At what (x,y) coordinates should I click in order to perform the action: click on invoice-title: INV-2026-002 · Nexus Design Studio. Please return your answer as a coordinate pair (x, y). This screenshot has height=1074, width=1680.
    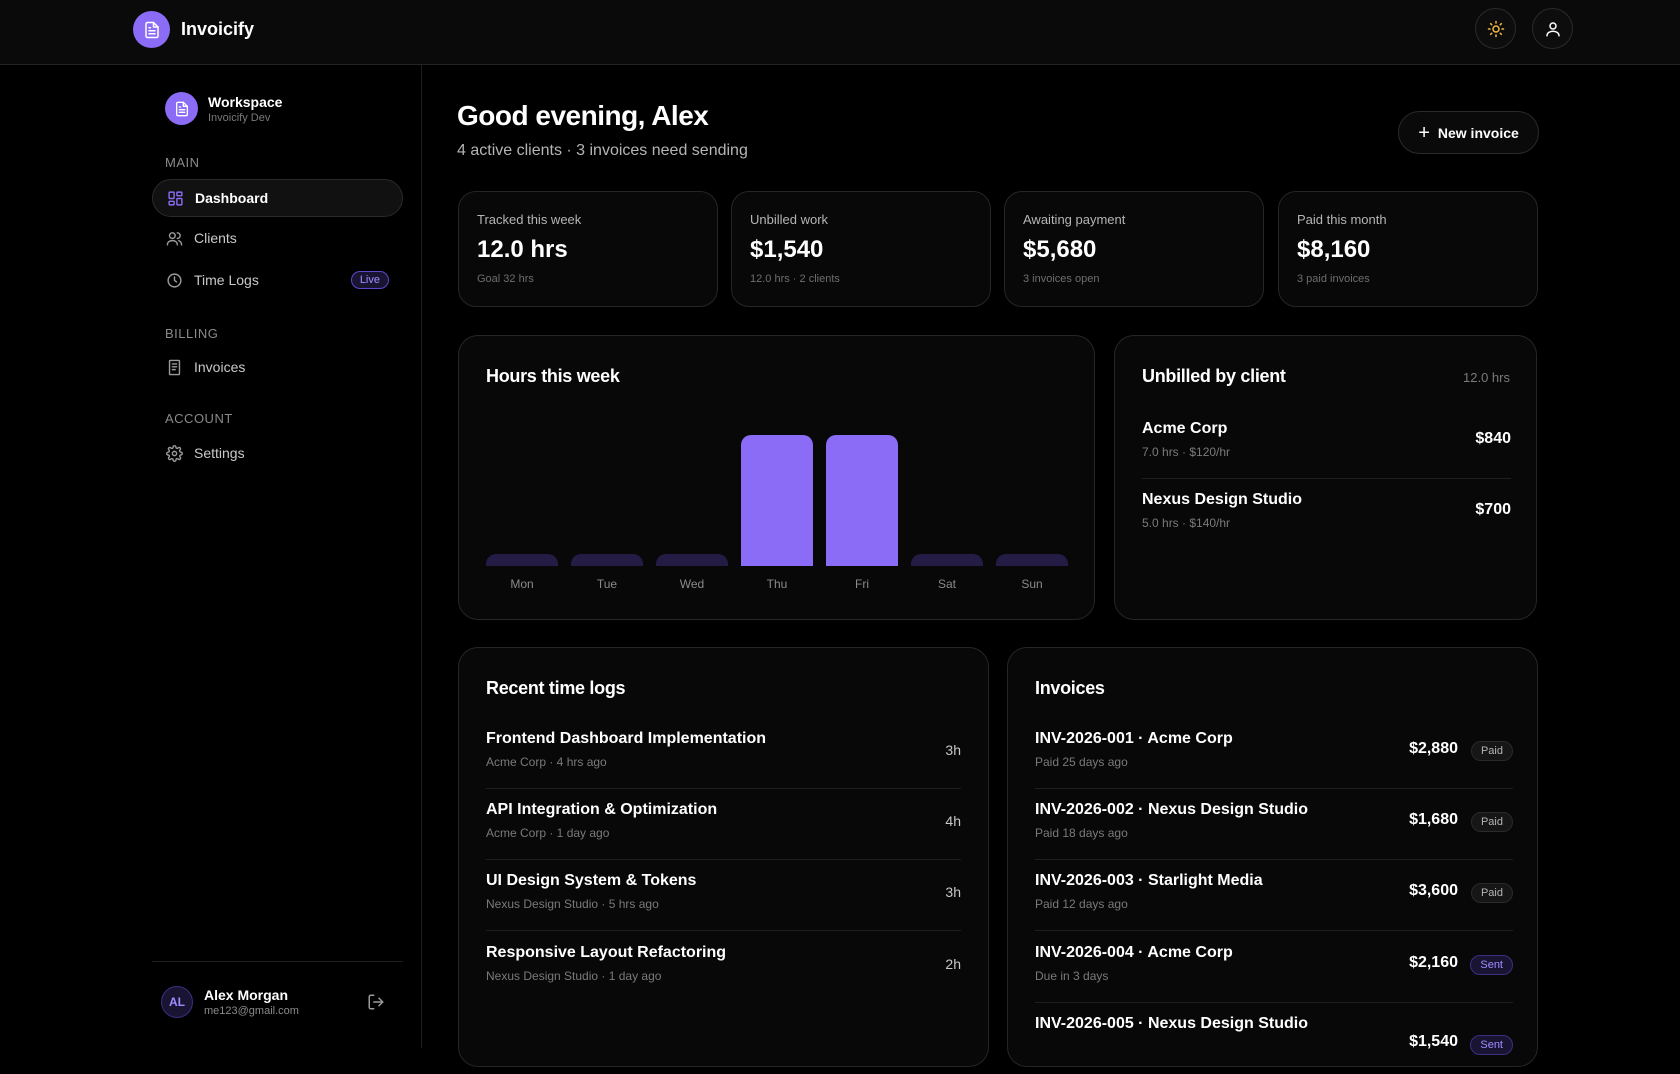
    Looking at the image, I should click on (1171, 809).